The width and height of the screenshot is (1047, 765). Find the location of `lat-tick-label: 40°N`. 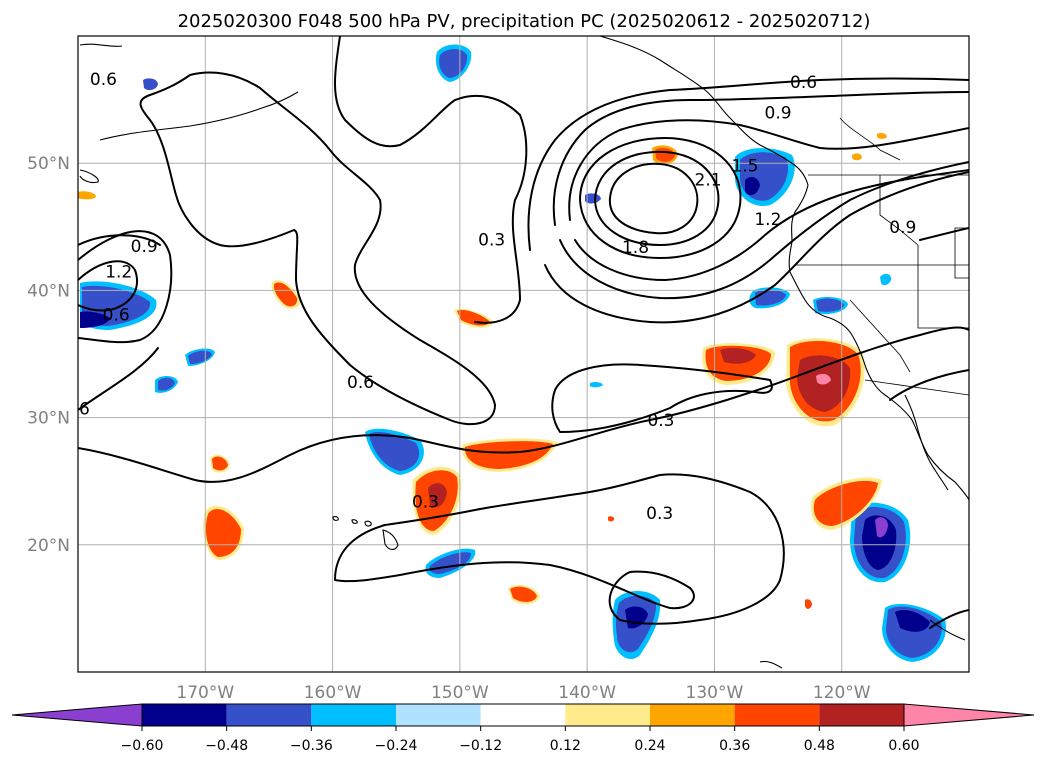

lat-tick-label: 40°N is located at coordinates (48, 291).